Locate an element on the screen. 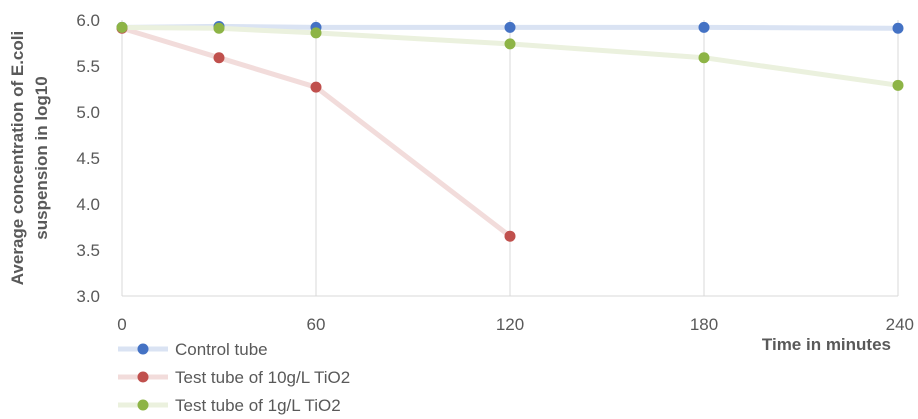 The width and height of the screenshot is (918, 419). y-axis-title-line-2: suspension in log10 is located at coordinates (41, 157).